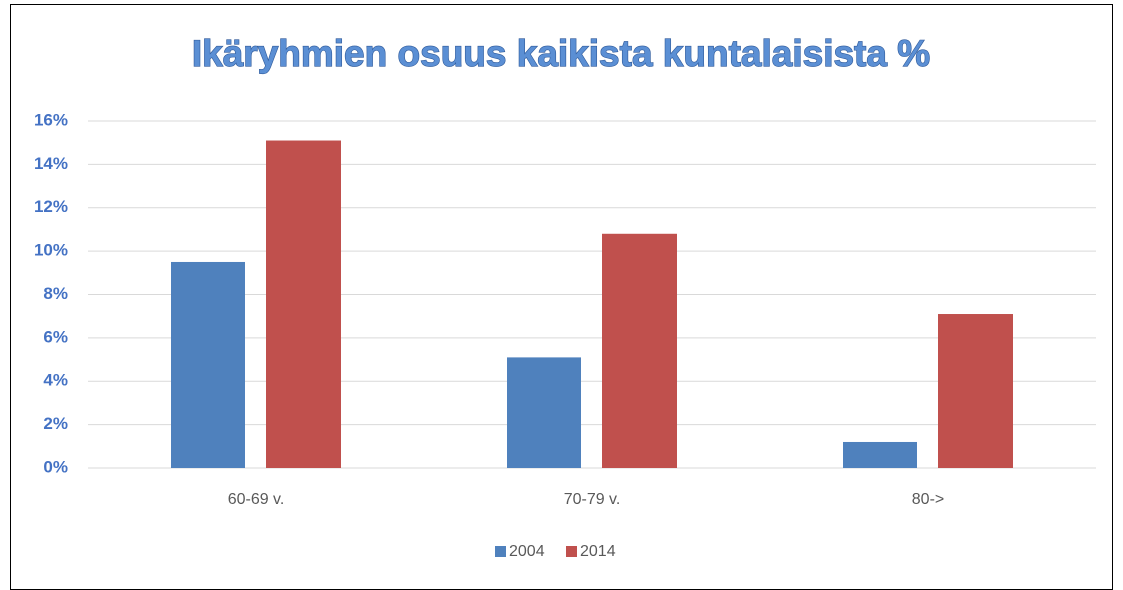  Describe the element at coordinates (55, 336) in the screenshot. I see `y-tick-label: 6%` at that location.